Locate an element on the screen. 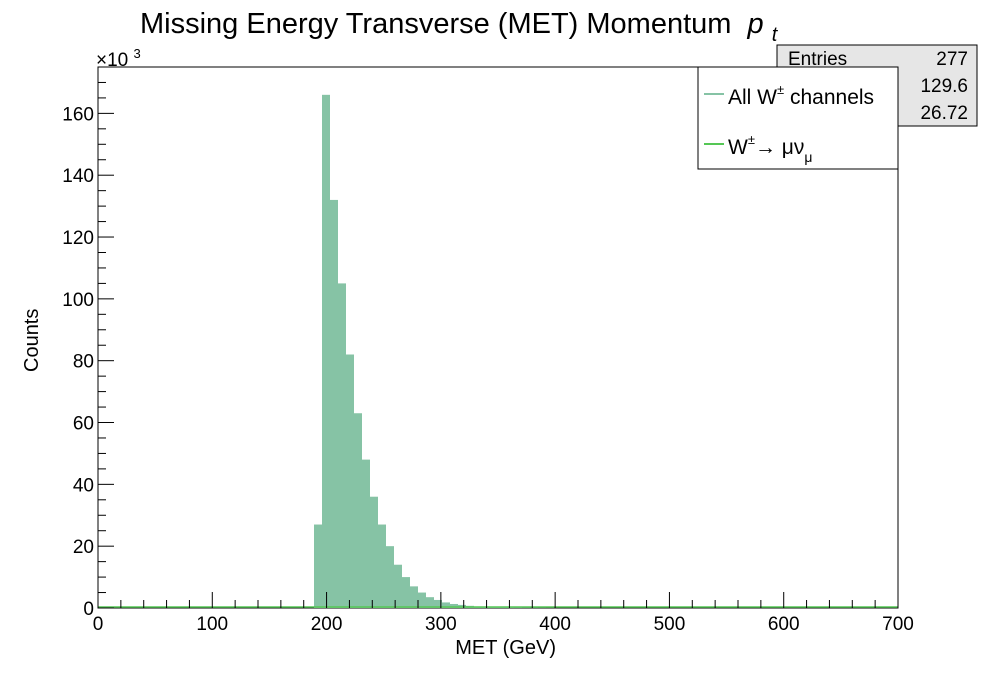  y-tick-label: 160 is located at coordinates (78, 114).